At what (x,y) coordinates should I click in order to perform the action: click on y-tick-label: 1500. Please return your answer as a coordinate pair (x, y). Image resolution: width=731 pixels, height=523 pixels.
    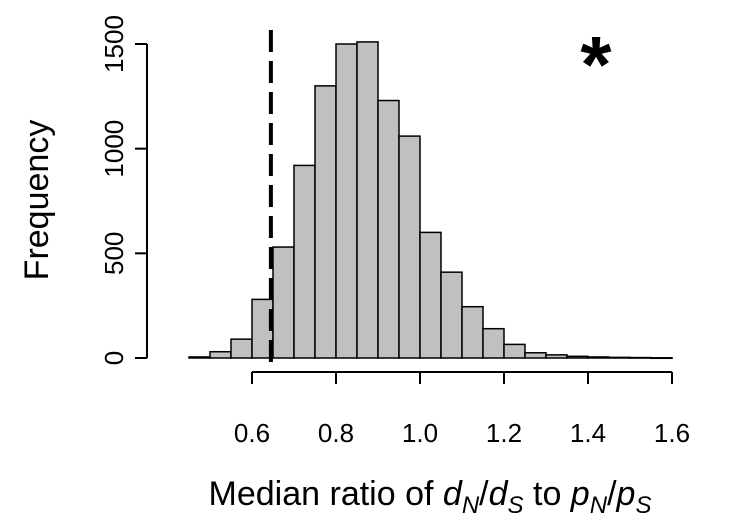
    Looking at the image, I should click on (114, 44).